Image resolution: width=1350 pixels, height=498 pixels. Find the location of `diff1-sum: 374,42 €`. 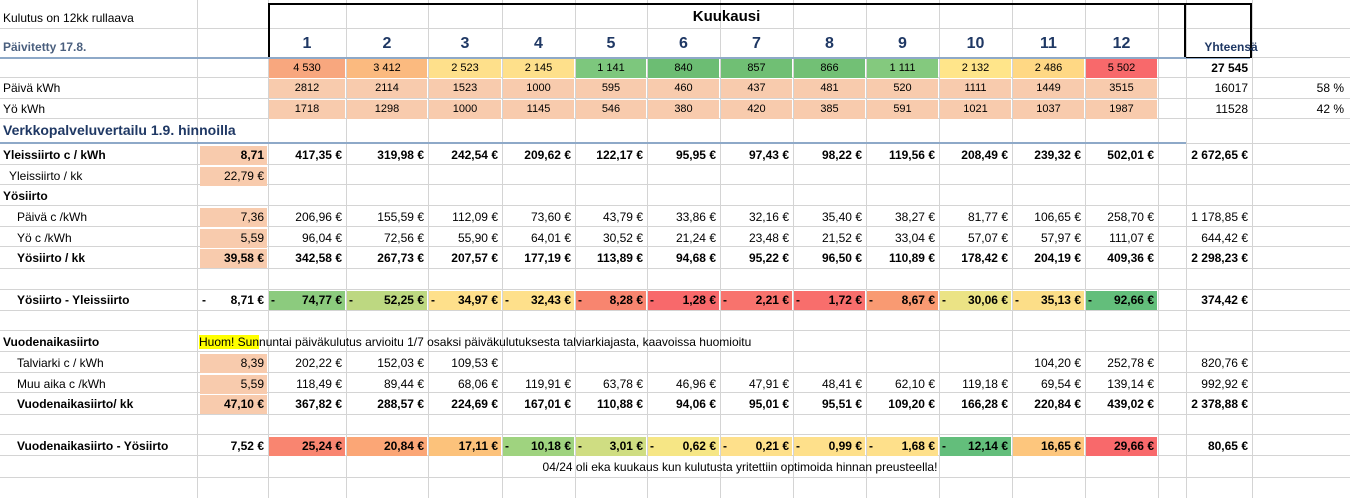

diff1-sum: 374,42 € is located at coordinates (1224, 300).